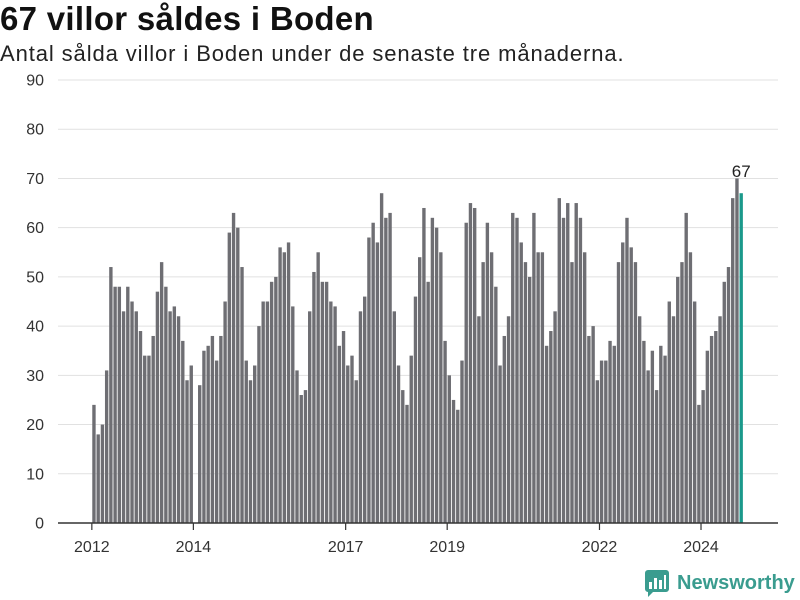 This screenshot has height=600, width=800. What do you see at coordinates (741, 171) in the screenshot?
I see `highlight-value-label: 67` at bounding box center [741, 171].